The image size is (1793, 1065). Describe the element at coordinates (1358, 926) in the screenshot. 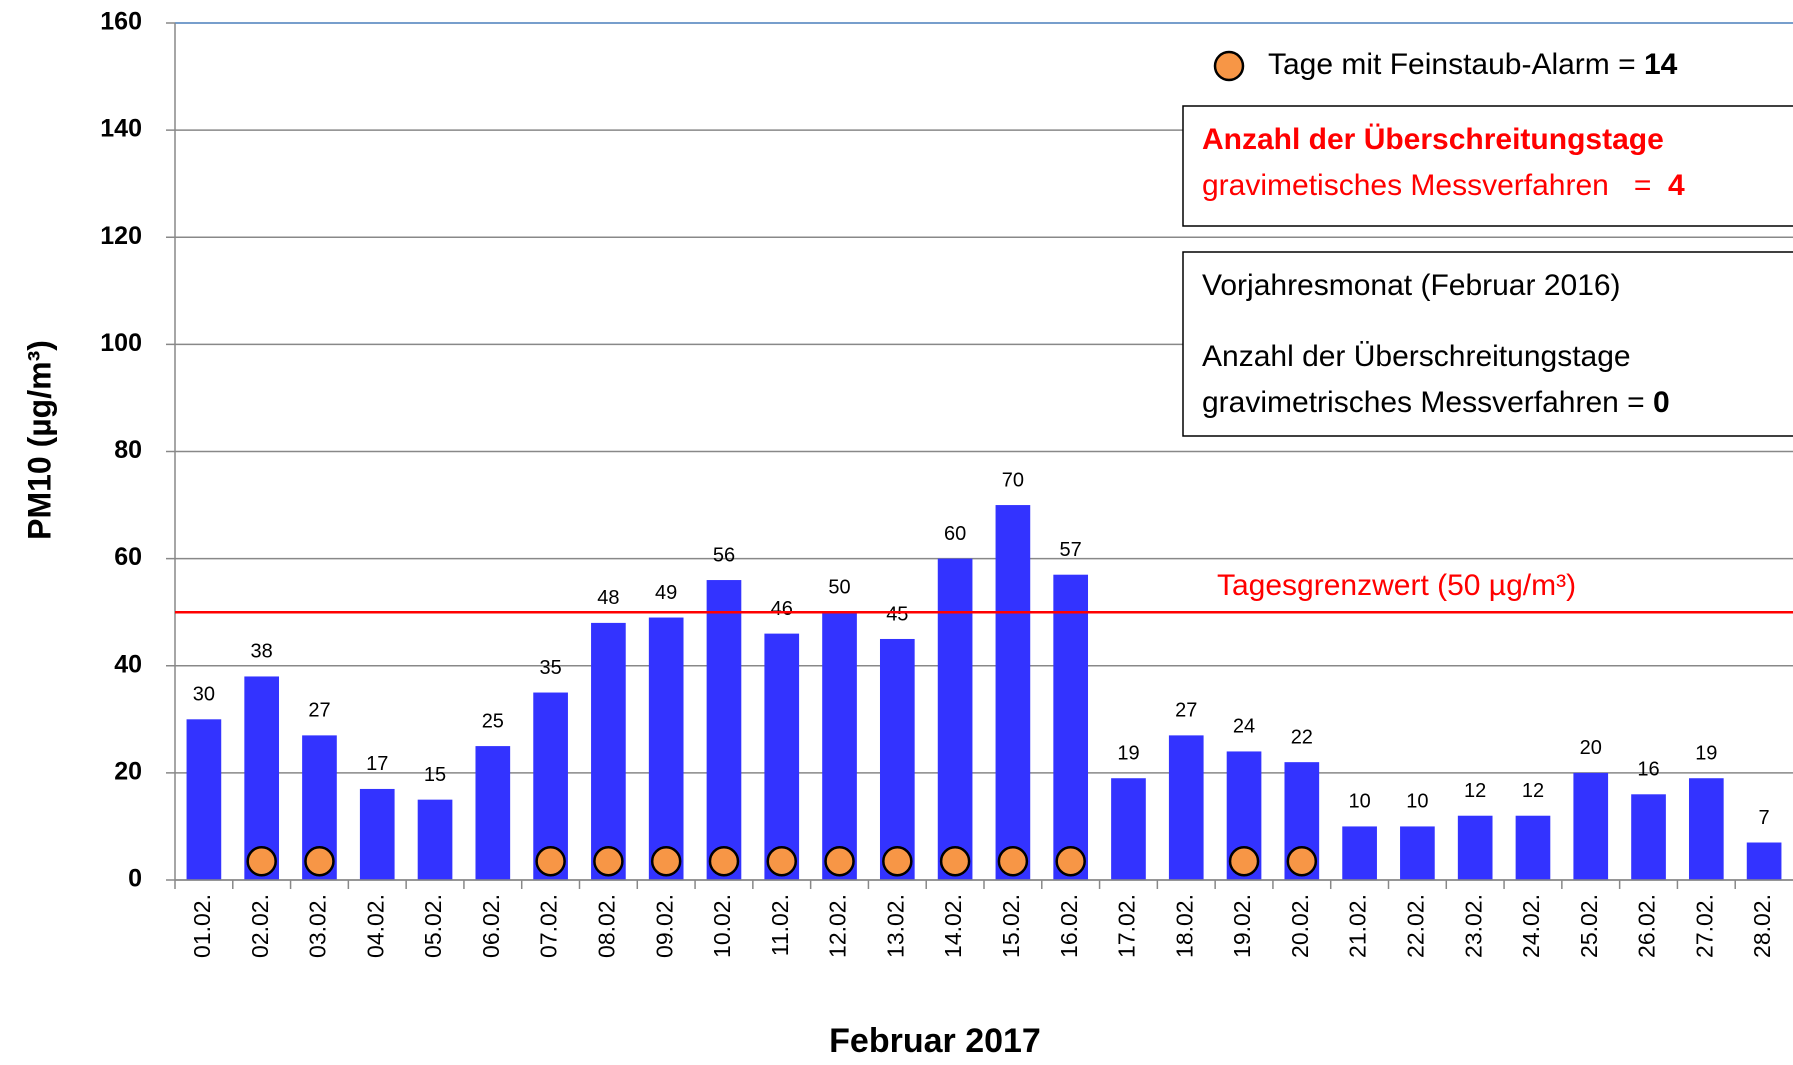

I see `x-tick-label: 21.02.` at that location.